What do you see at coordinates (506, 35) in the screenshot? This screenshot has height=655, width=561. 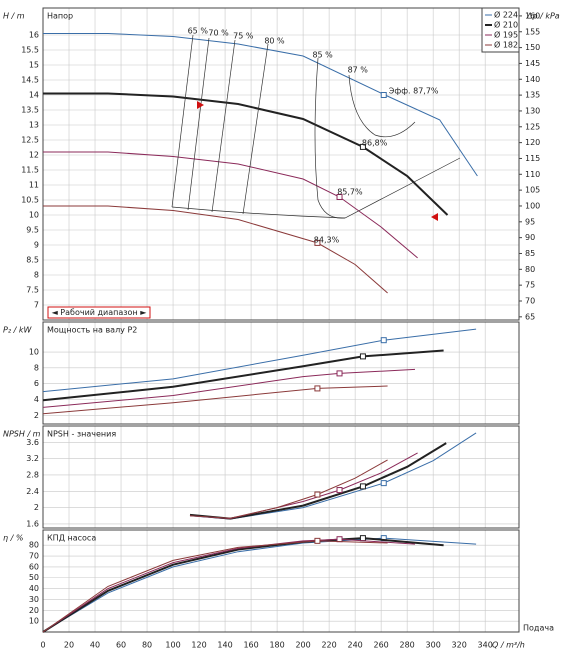 I see `legend-label: Ø 195` at bounding box center [506, 35].